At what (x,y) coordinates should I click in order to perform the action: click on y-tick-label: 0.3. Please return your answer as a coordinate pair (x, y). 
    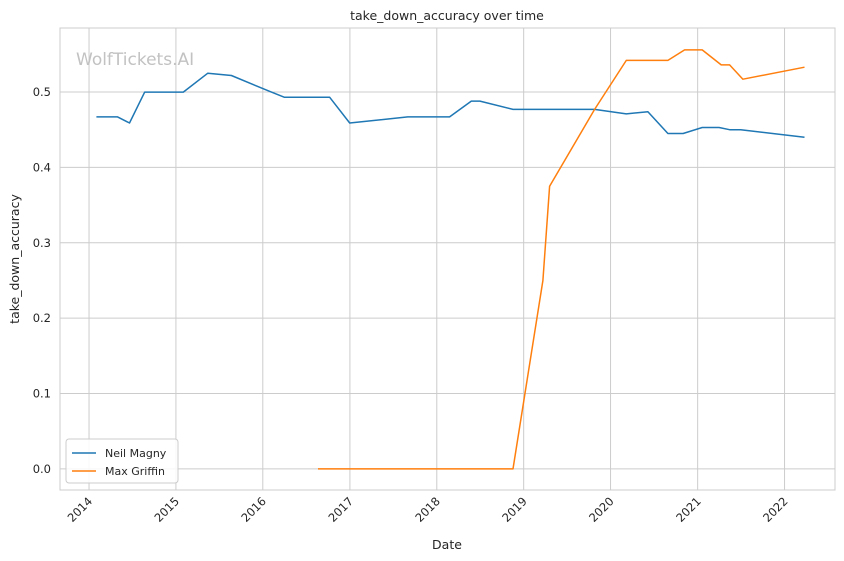
    Looking at the image, I should click on (42, 243).